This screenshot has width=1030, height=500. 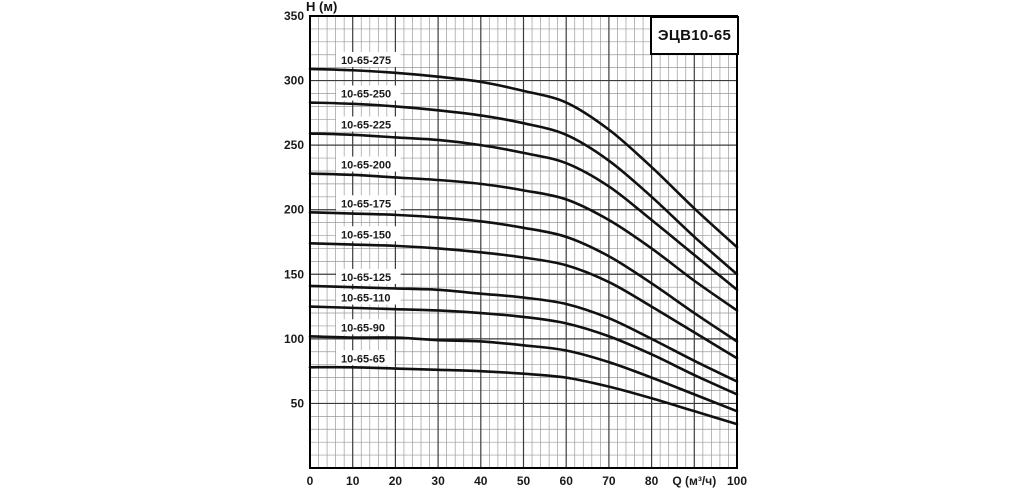 I want to click on curve-label: 10-65-110, so click(x=366, y=299).